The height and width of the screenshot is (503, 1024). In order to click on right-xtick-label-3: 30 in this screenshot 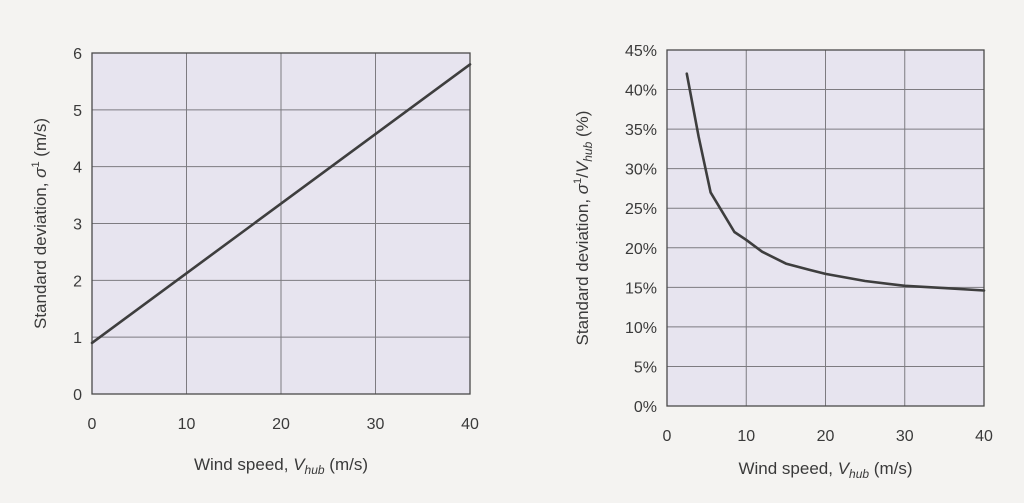, I will do `click(905, 436)`.